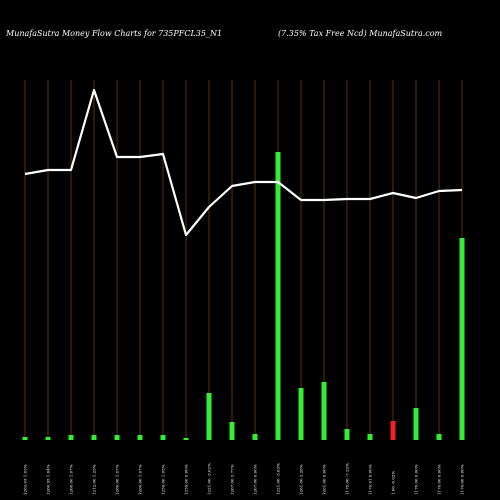 The image size is (500, 500). I want to click on x-tick-label: 1261.00 0.00%, so click(324, 479).